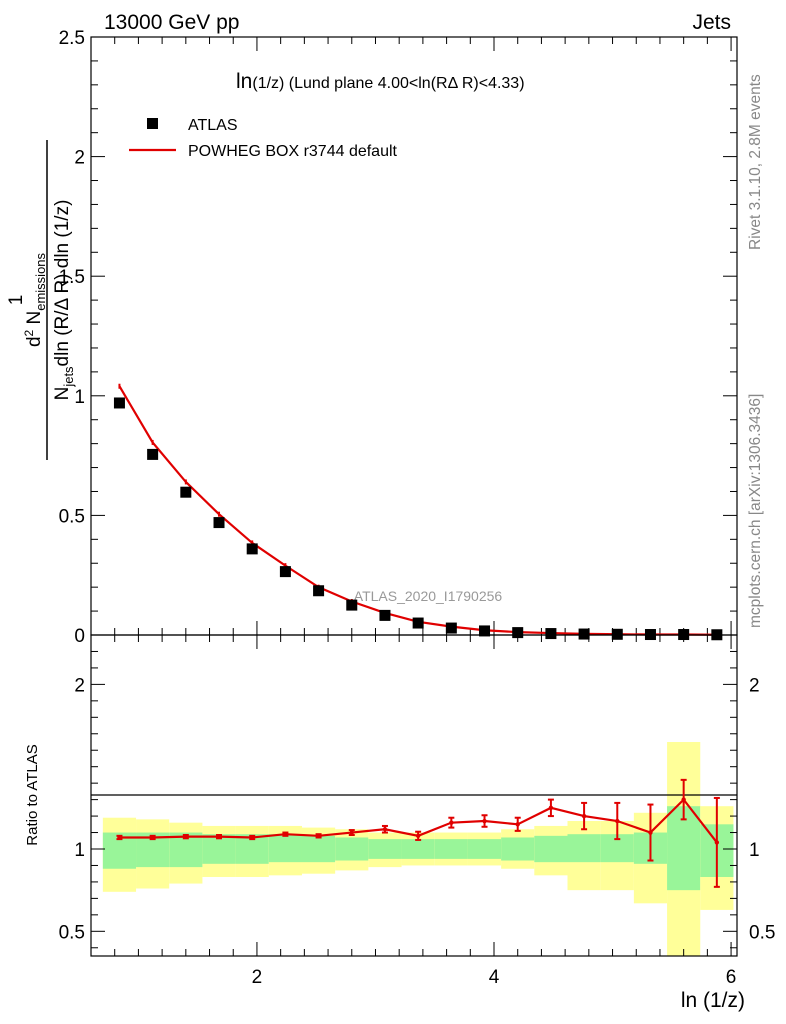 This screenshot has width=786, height=1024. What do you see at coordinates (35, 299) in the screenshot?
I see `ylabel-numerator: d2 Nemissions` at bounding box center [35, 299].